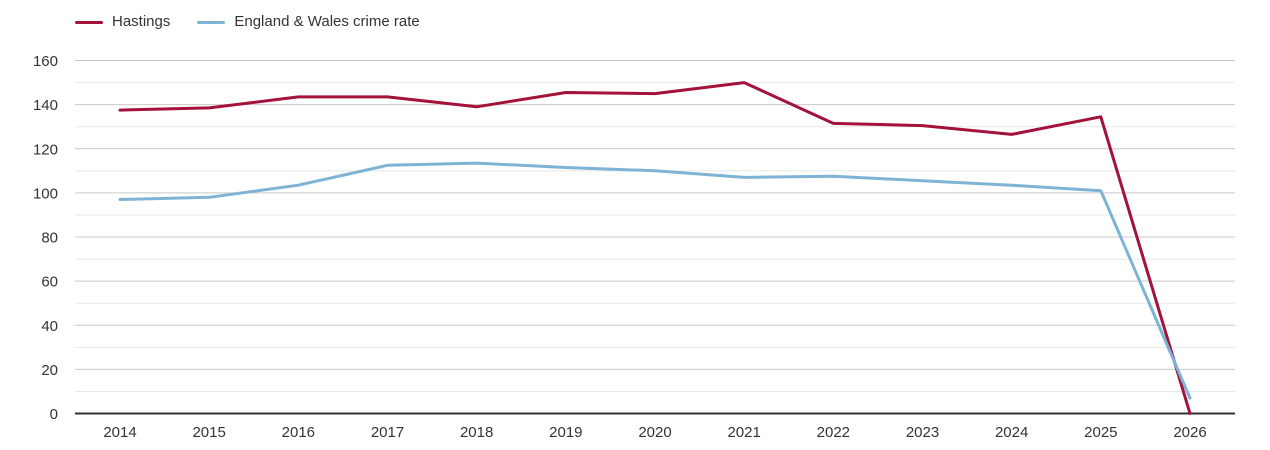 The image size is (1270, 450). I want to click on y-tick-label-40: 40, so click(49, 326).